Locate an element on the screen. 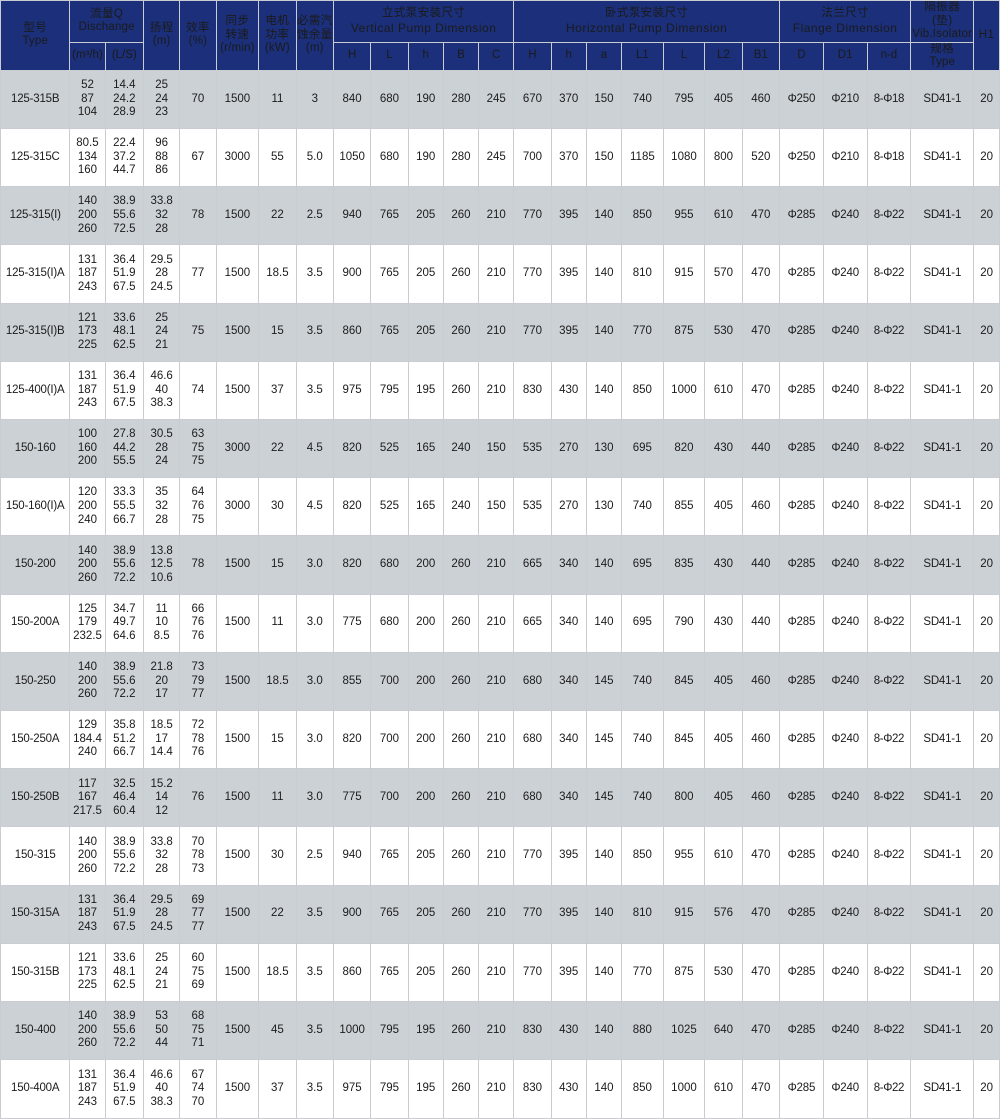 This screenshot has height=1119, width=1000. cell-horizontal-L1: 810 is located at coordinates (642, 914).